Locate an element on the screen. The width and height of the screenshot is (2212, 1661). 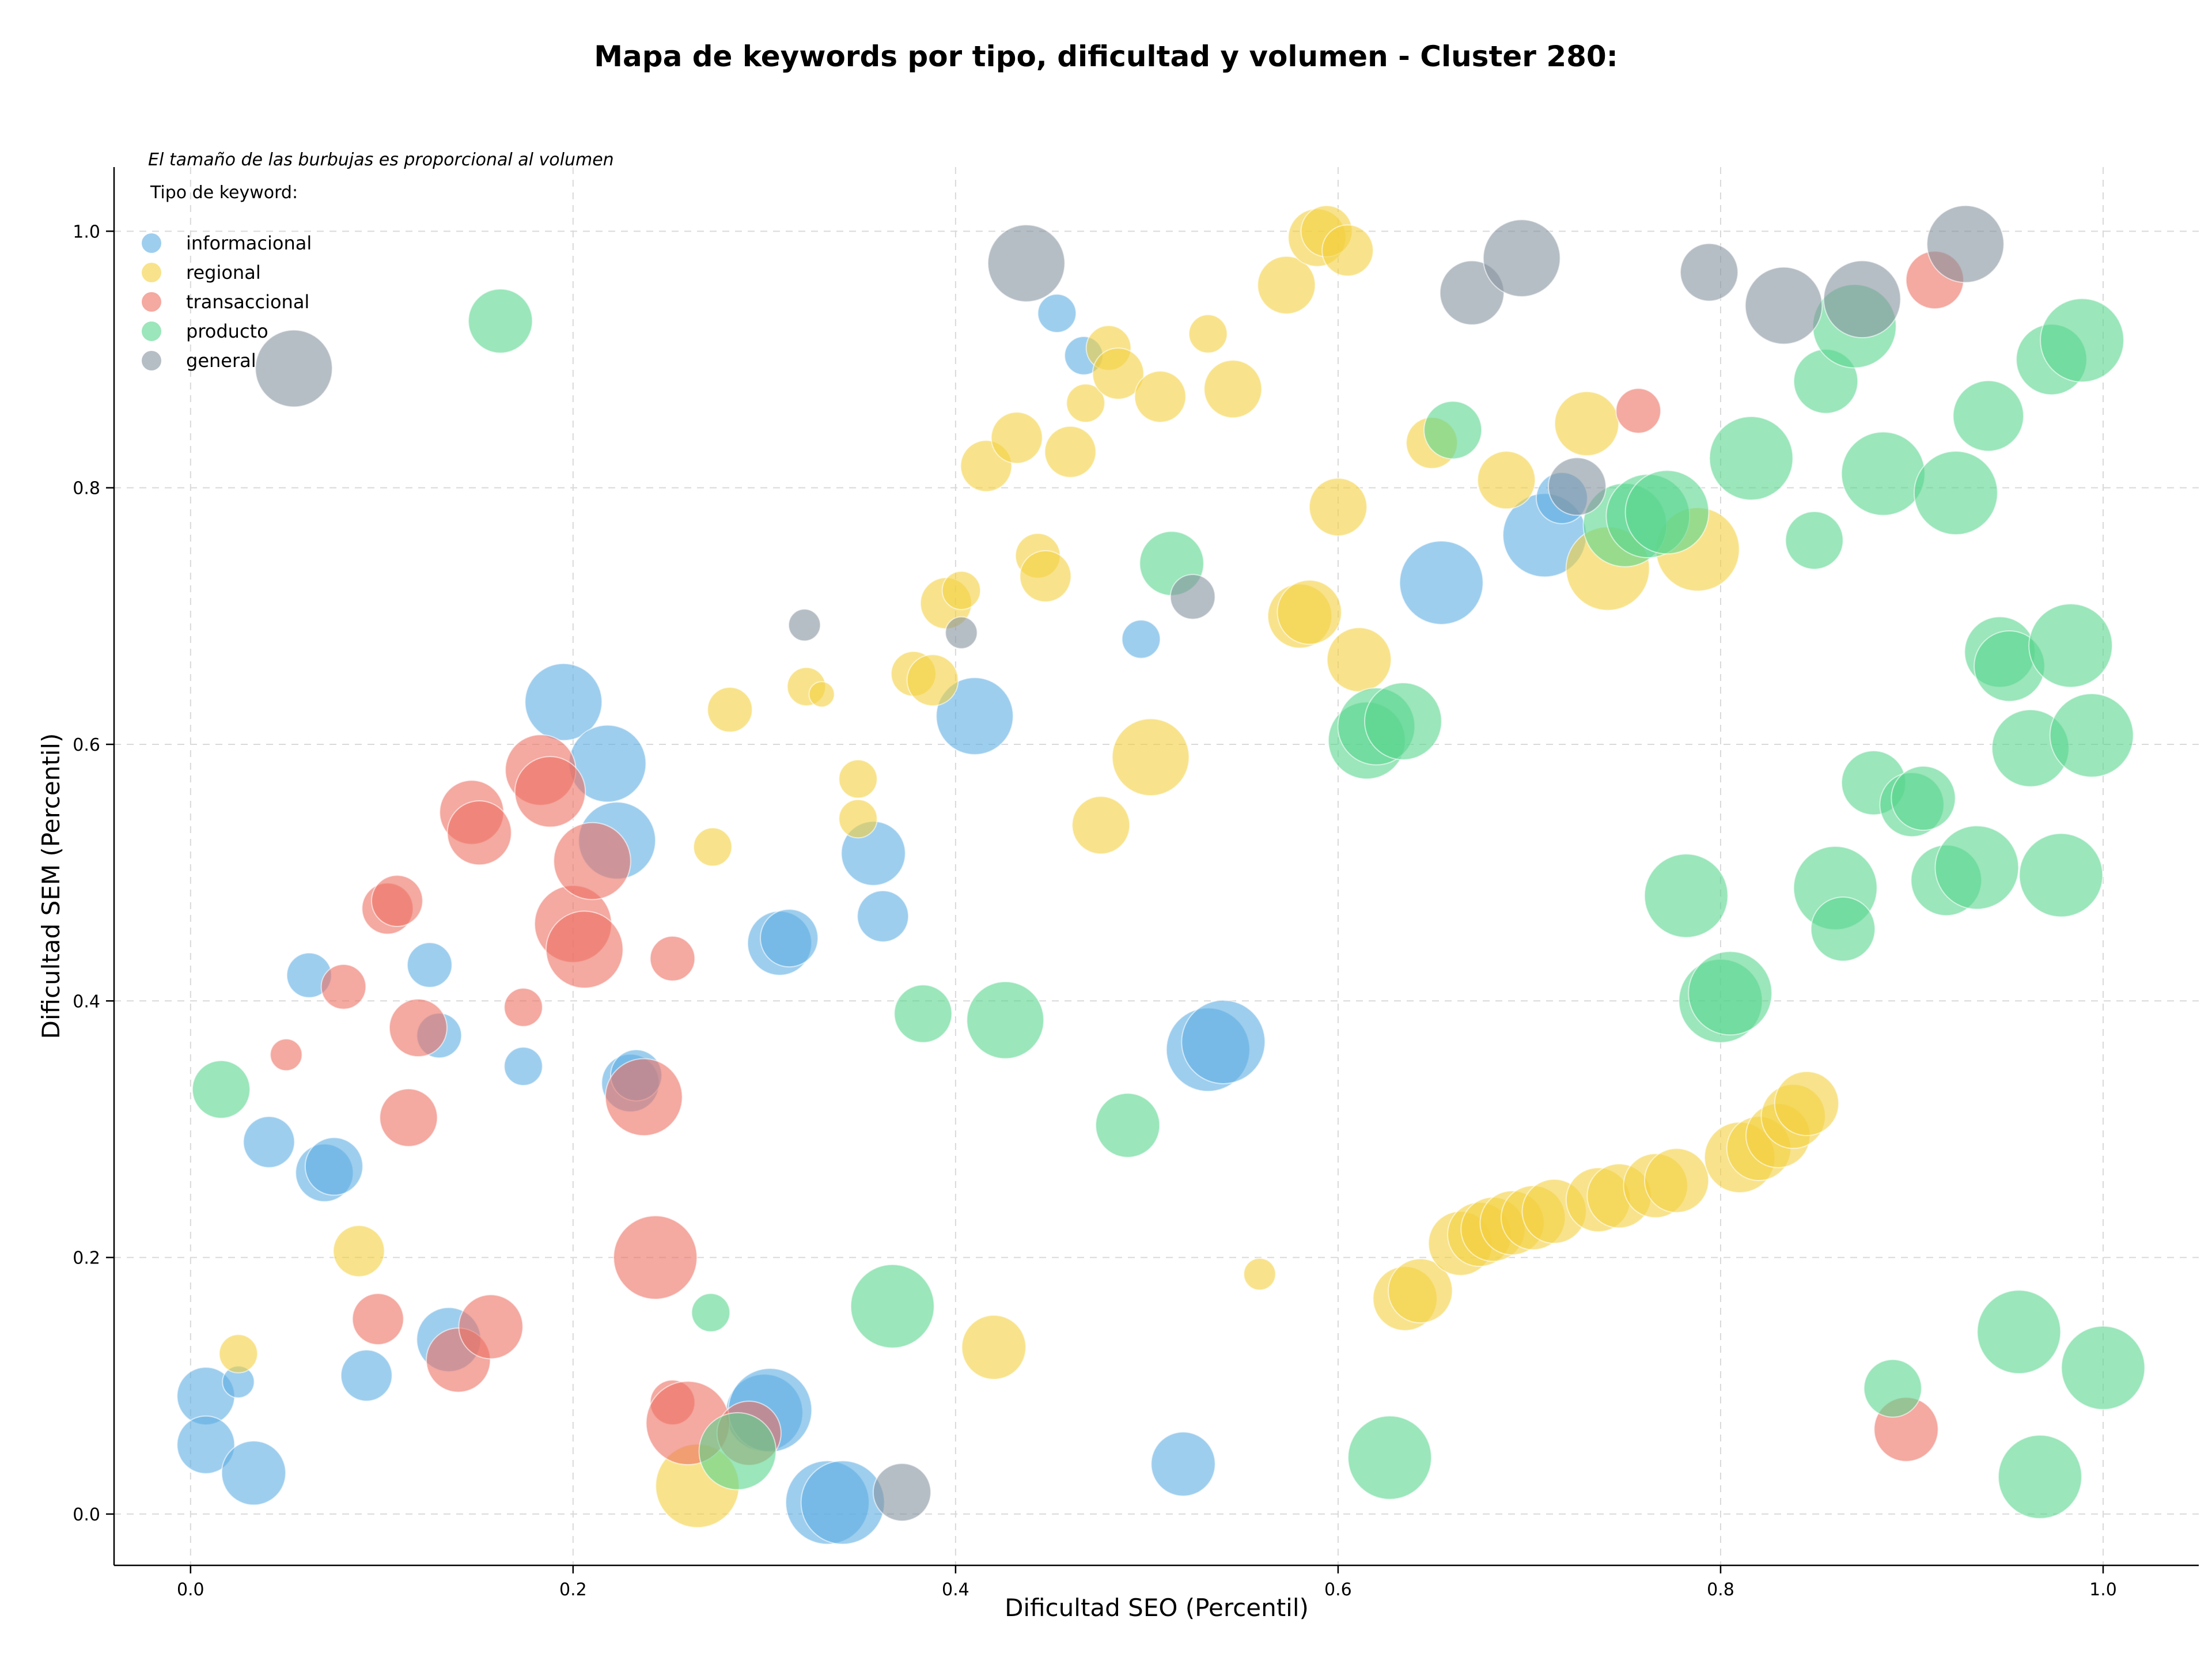
y-tick-label: 0.8 is located at coordinates (86, 489).